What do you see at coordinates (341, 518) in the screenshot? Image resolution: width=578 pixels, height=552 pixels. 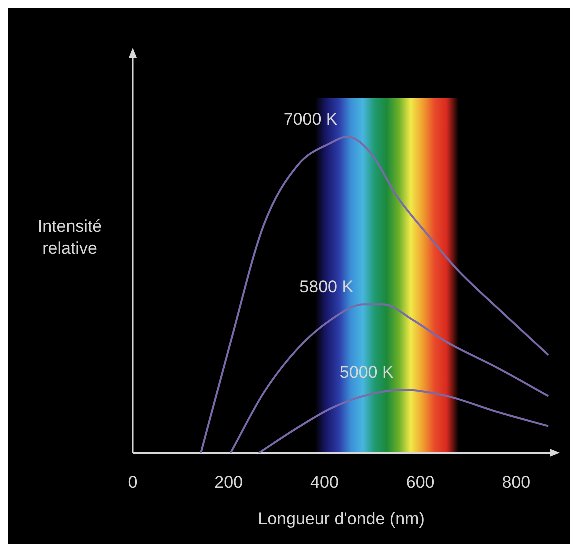 I see `x-axis-title: Longueur d'onde (nm)` at bounding box center [341, 518].